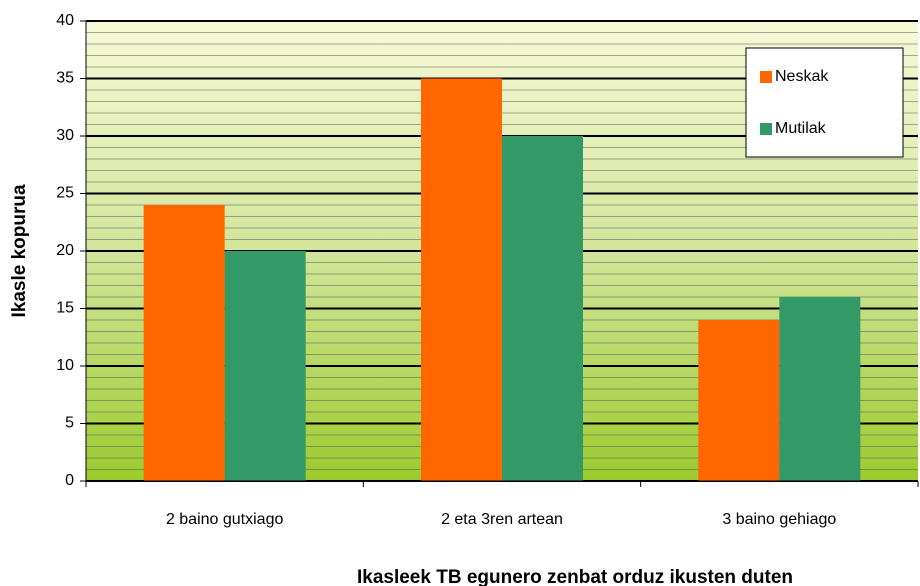 The image size is (920, 586). What do you see at coordinates (65, 135) in the screenshot?
I see `y-tick-label: 30` at bounding box center [65, 135].